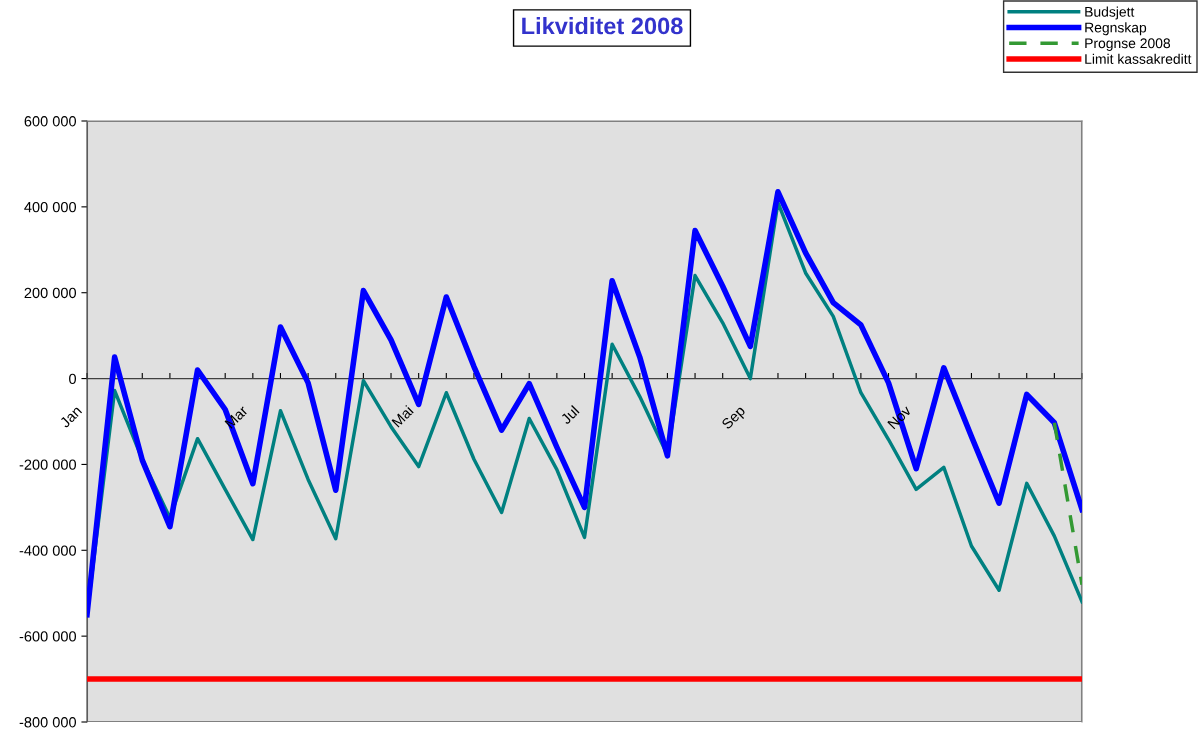  What do you see at coordinates (50, 121) in the screenshot?
I see `y-tick-label: 600 000` at bounding box center [50, 121].